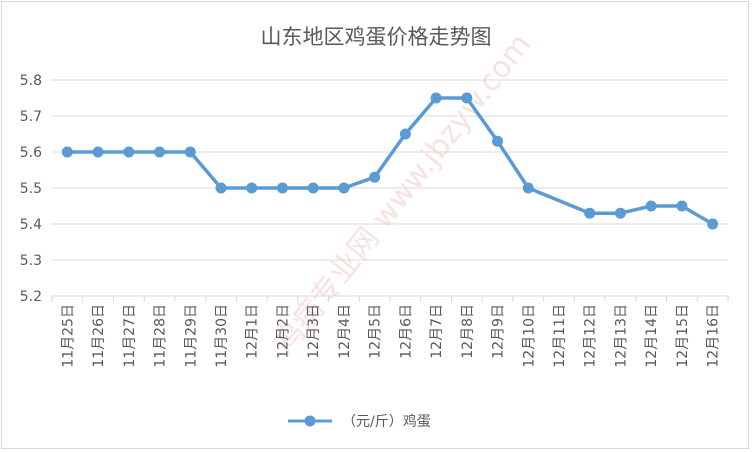 The width and height of the screenshot is (752, 452). What do you see at coordinates (31, 117) in the screenshot?
I see `y-tick-label: 5.7` at bounding box center [31, 117].